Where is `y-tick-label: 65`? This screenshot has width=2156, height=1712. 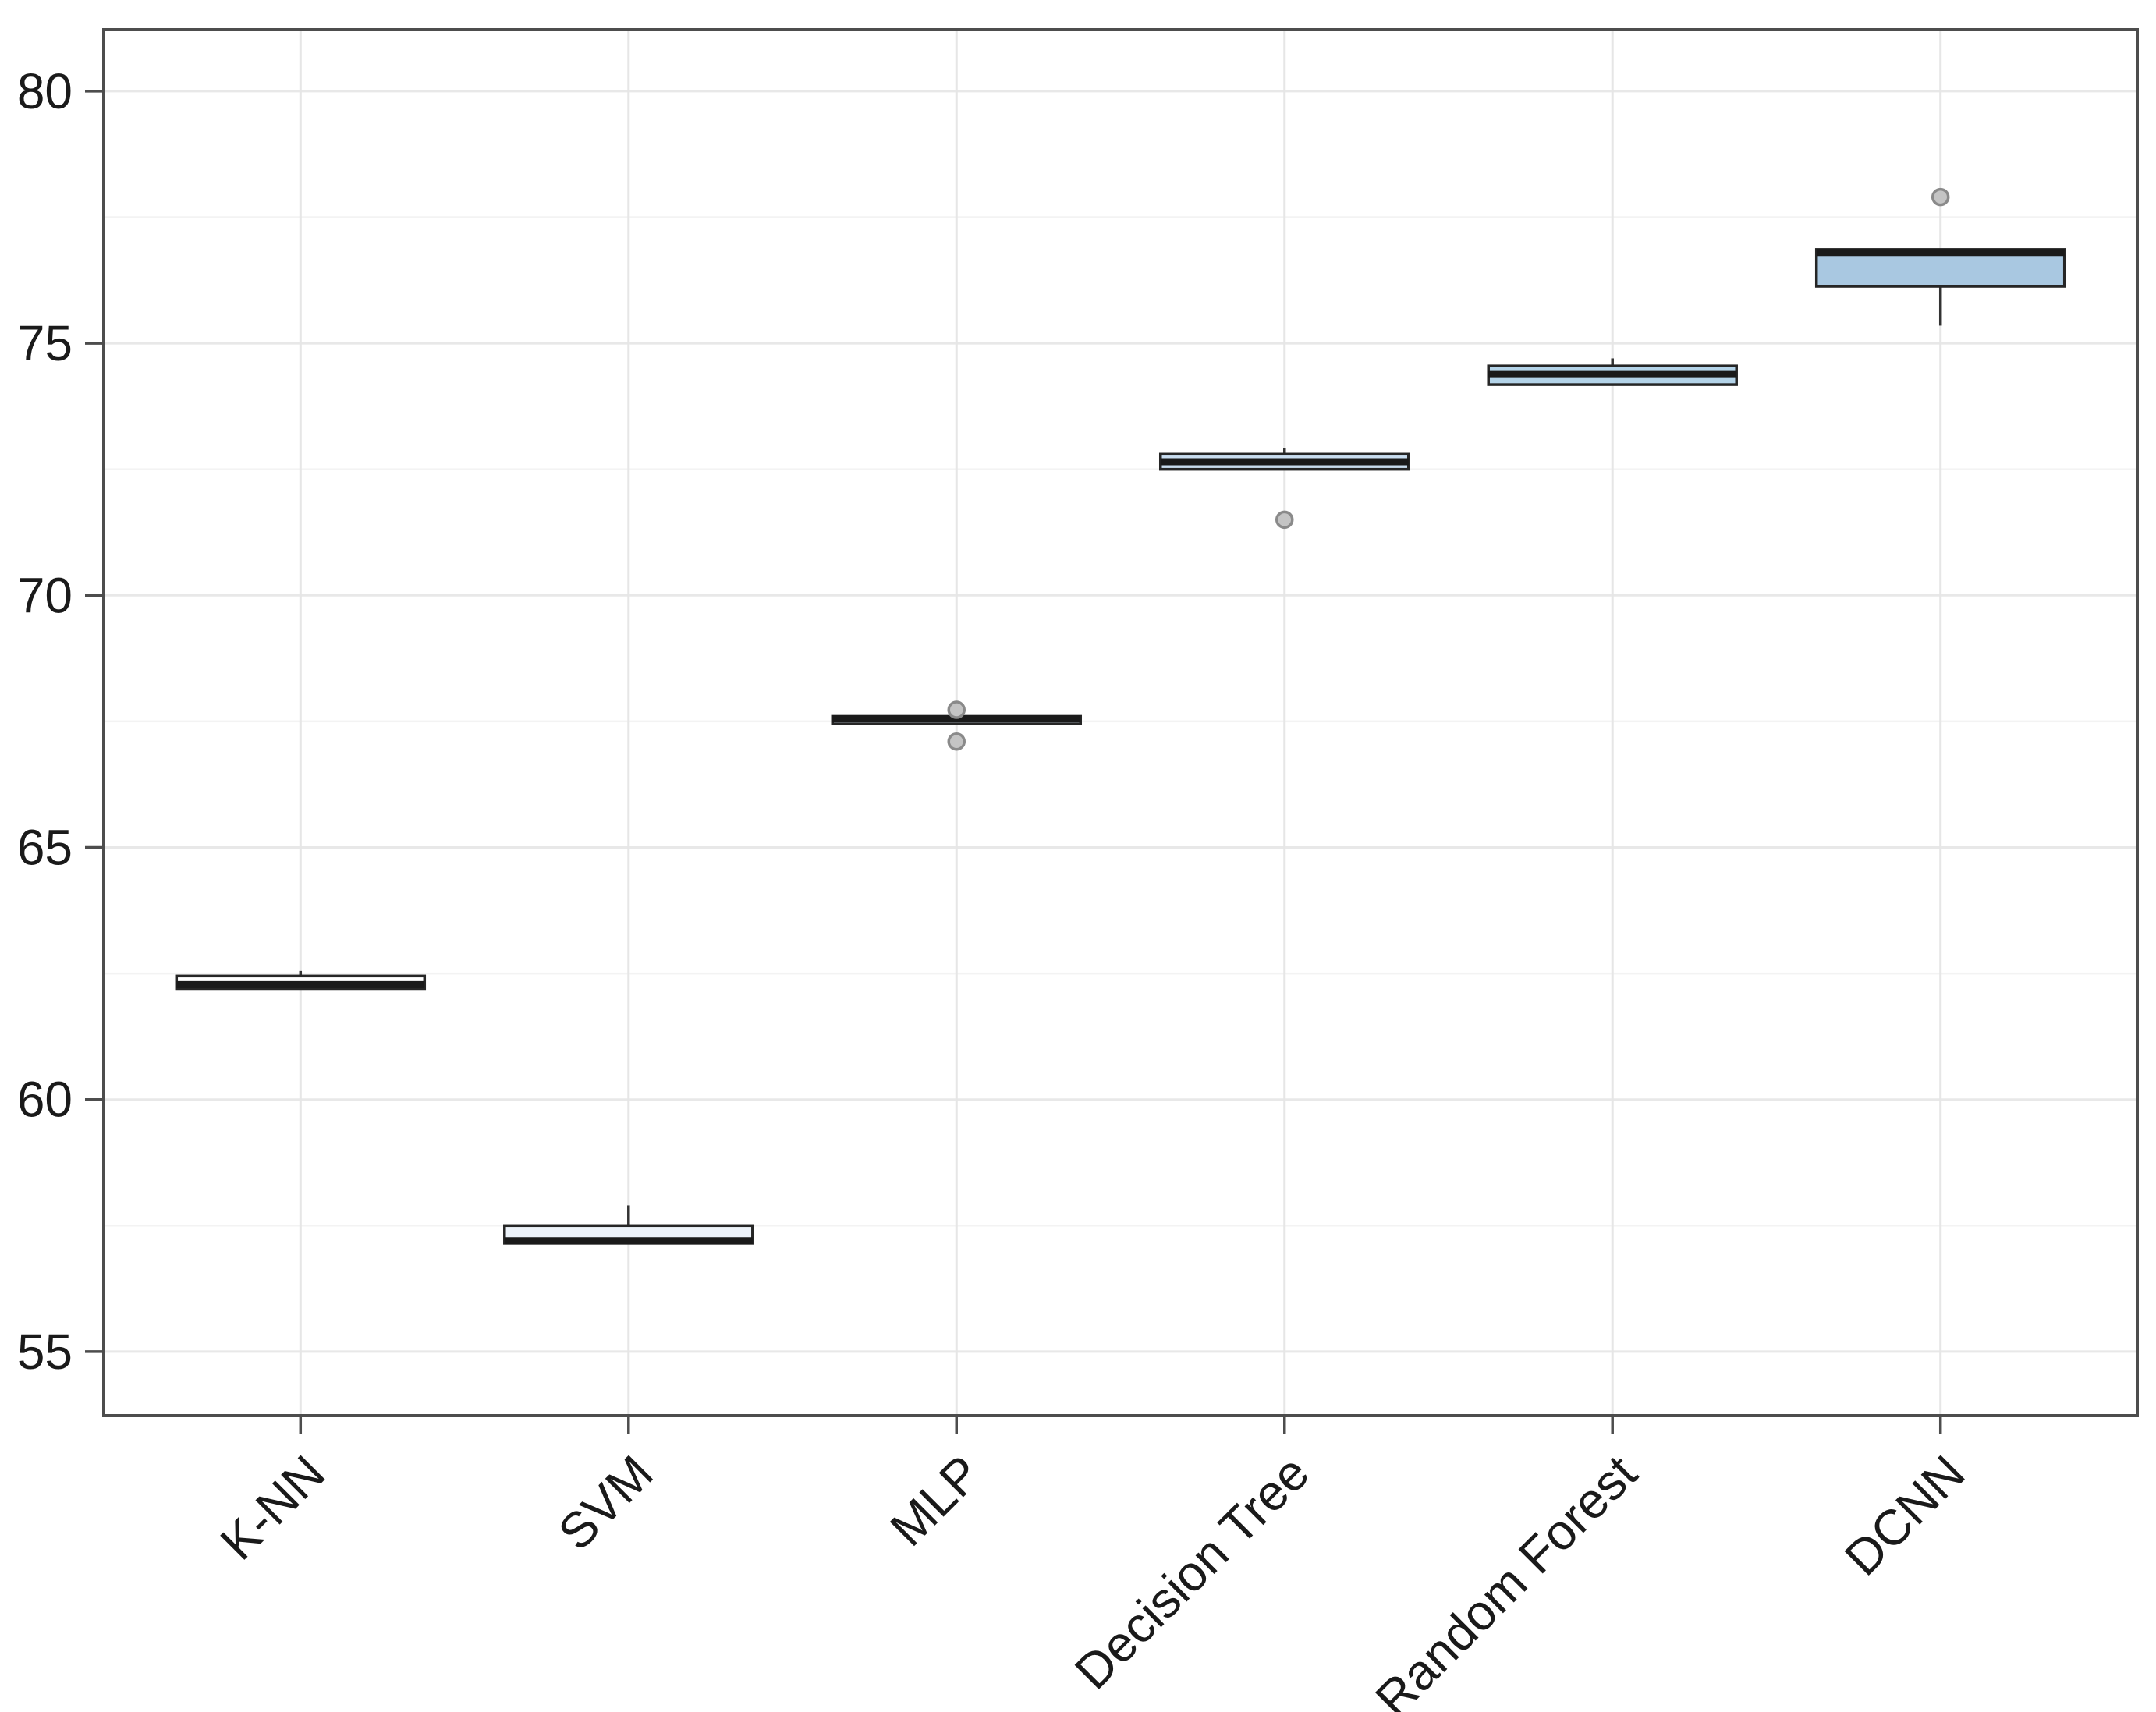 y-tick-label: 65 is located at coordinates (45, 847).